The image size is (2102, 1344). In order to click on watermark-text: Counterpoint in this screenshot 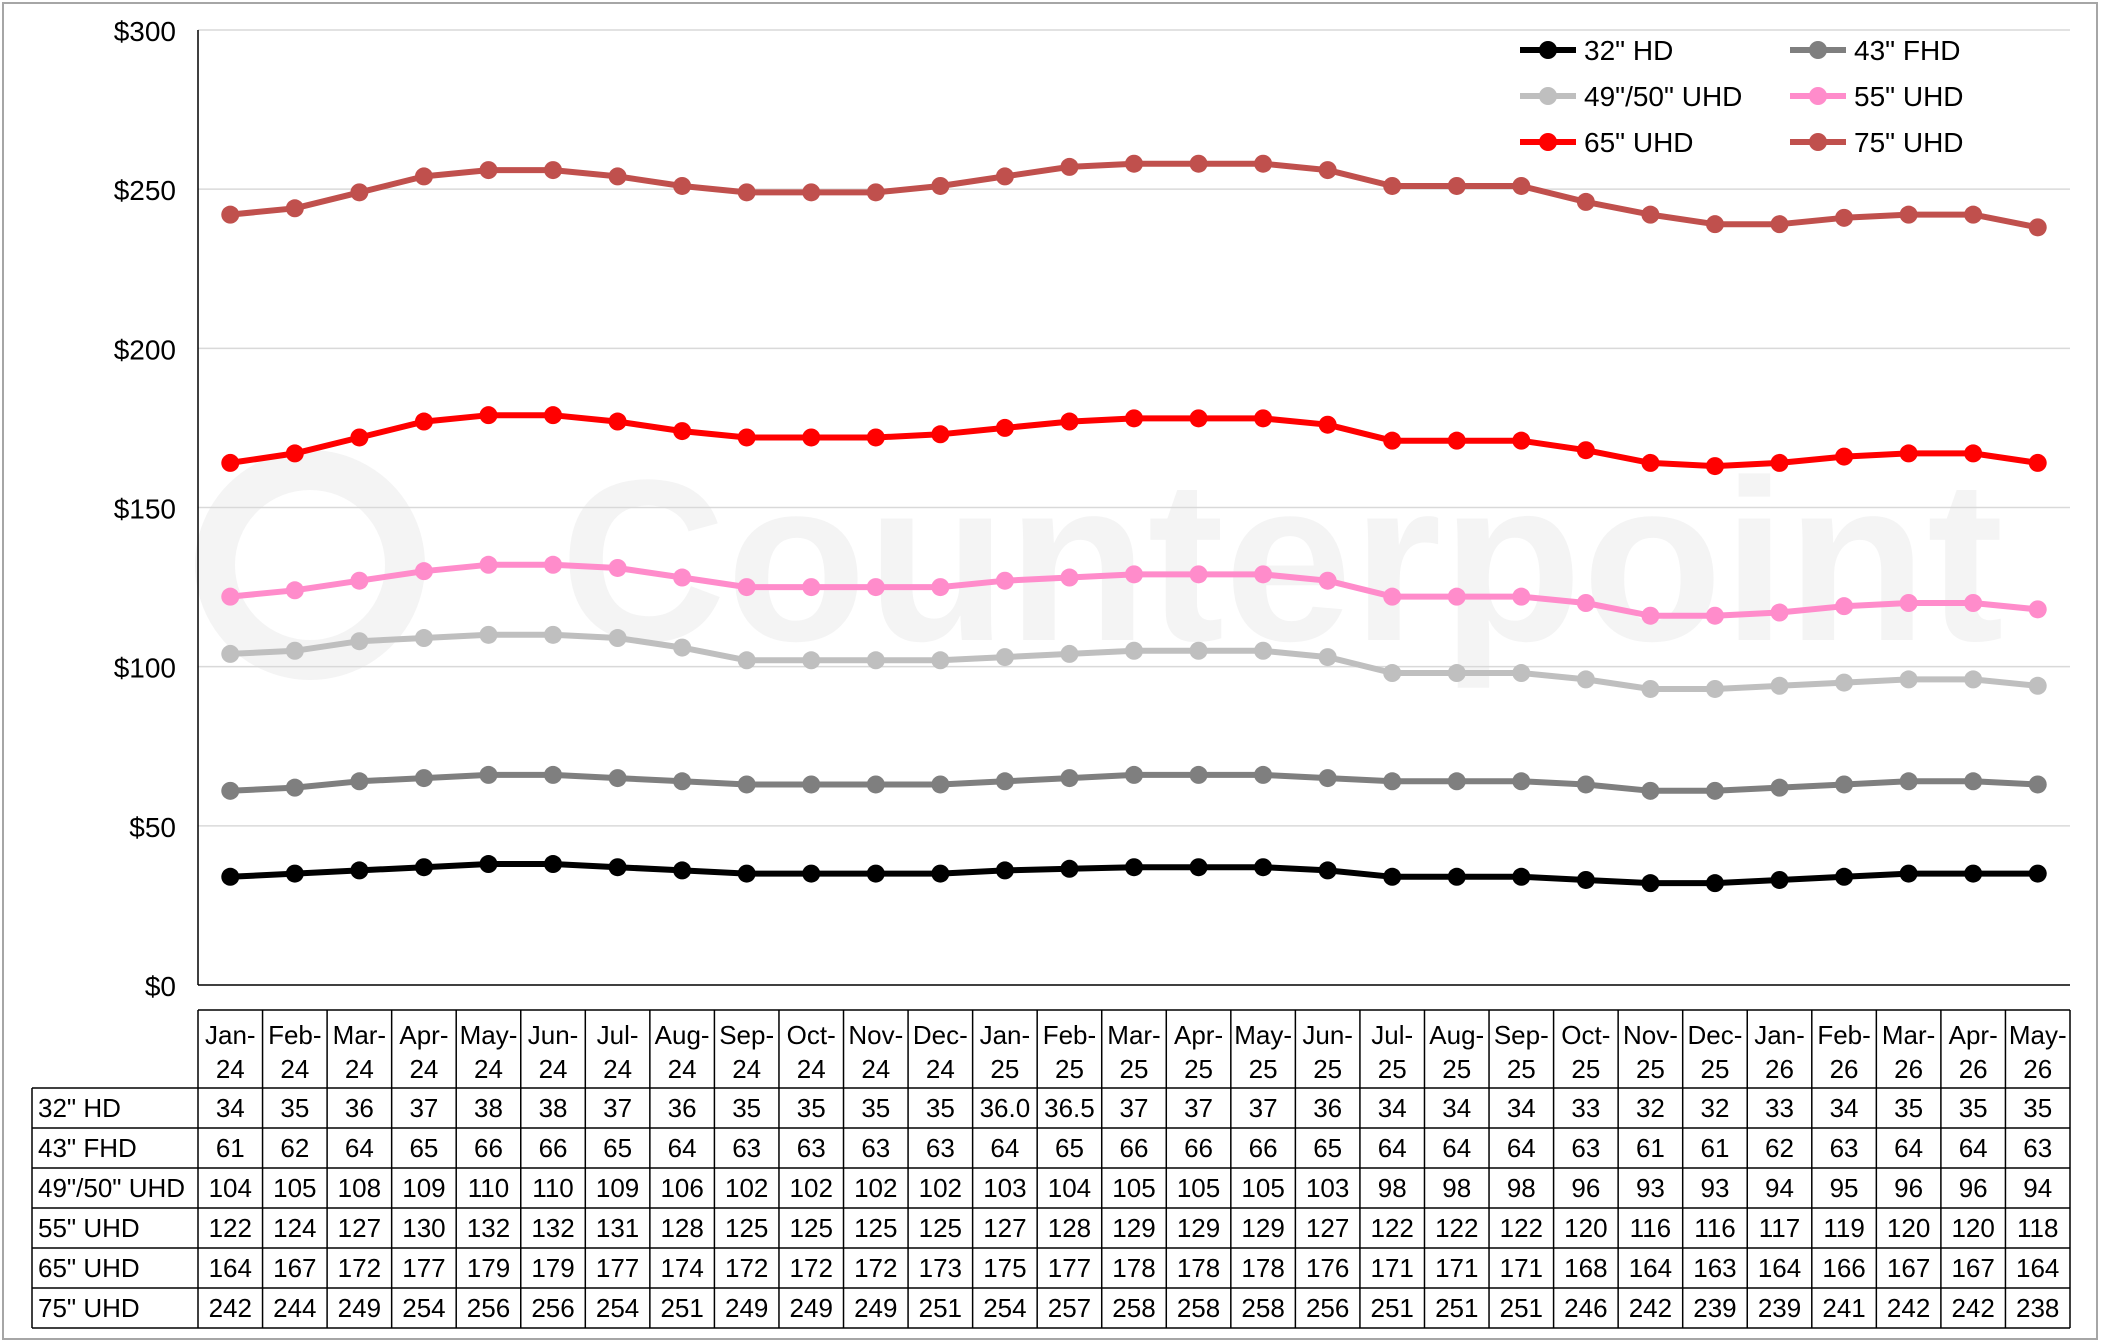, I will do `click(1282, 560)`.